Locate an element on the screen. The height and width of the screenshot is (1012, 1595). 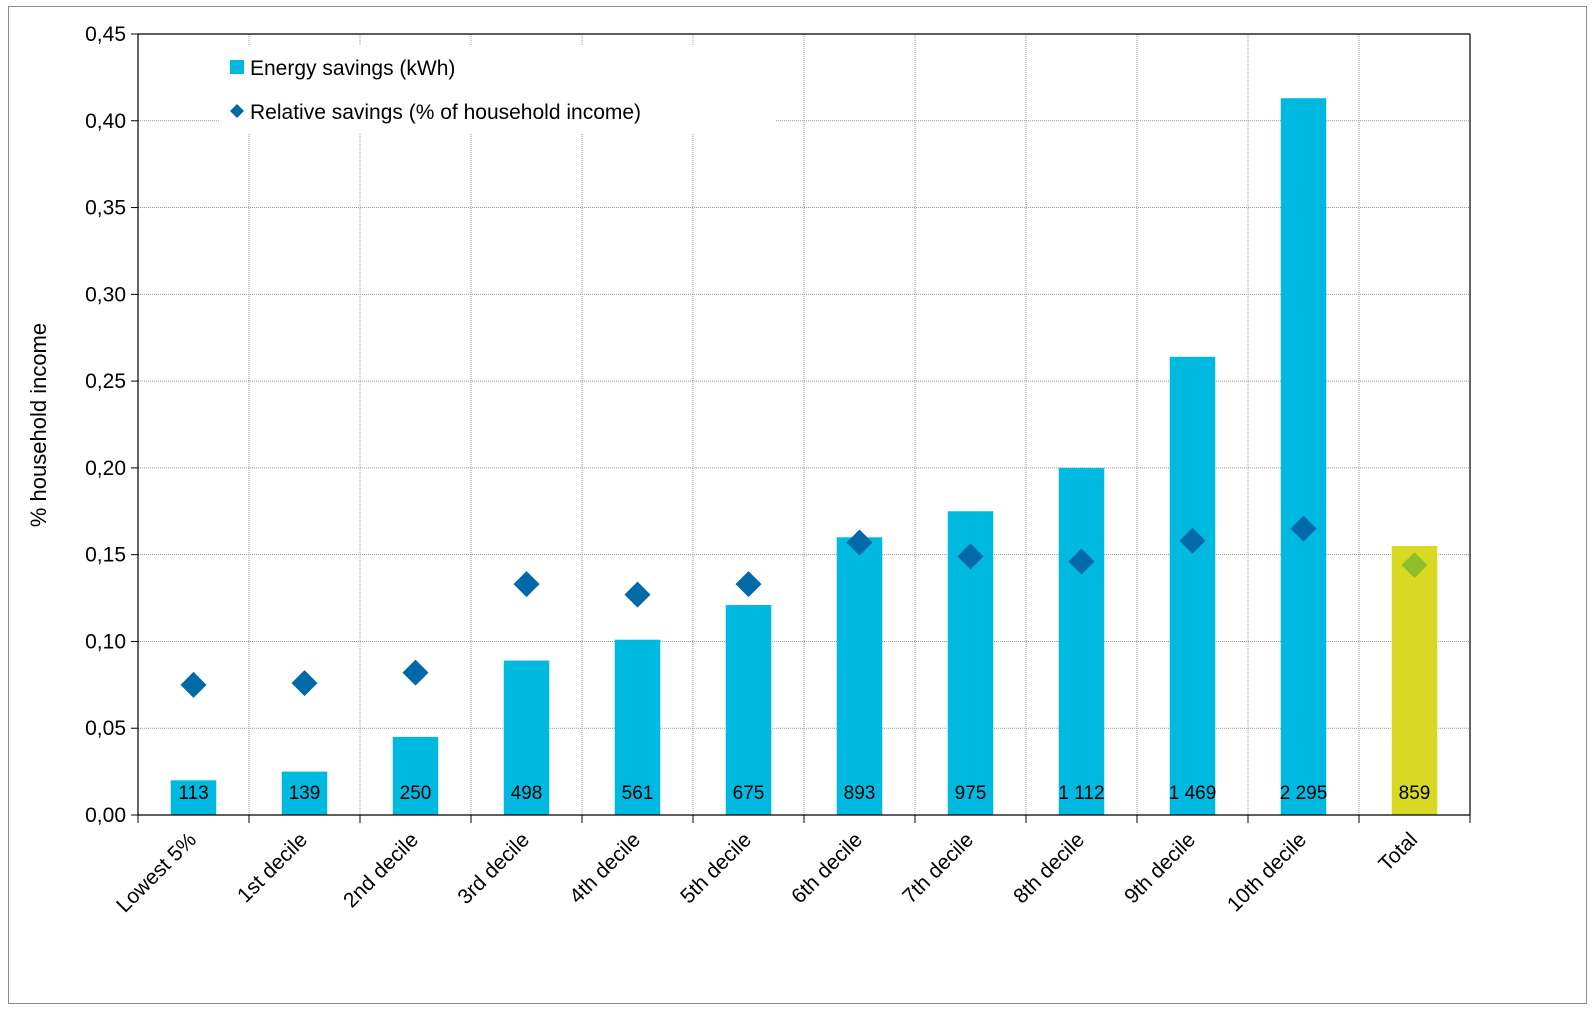
marker-5th-decile is located at coordinates (748, 584).